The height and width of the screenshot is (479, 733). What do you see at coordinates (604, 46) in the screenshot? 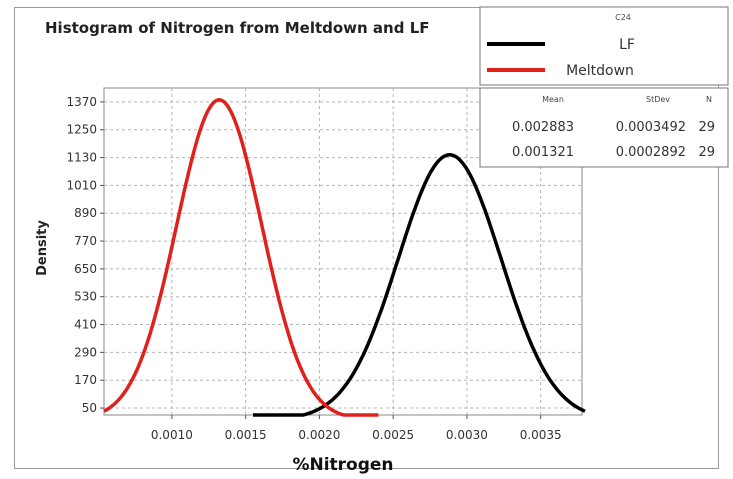
I see `legend: C24 LF Meltdown` at bounding box center [604, 46].